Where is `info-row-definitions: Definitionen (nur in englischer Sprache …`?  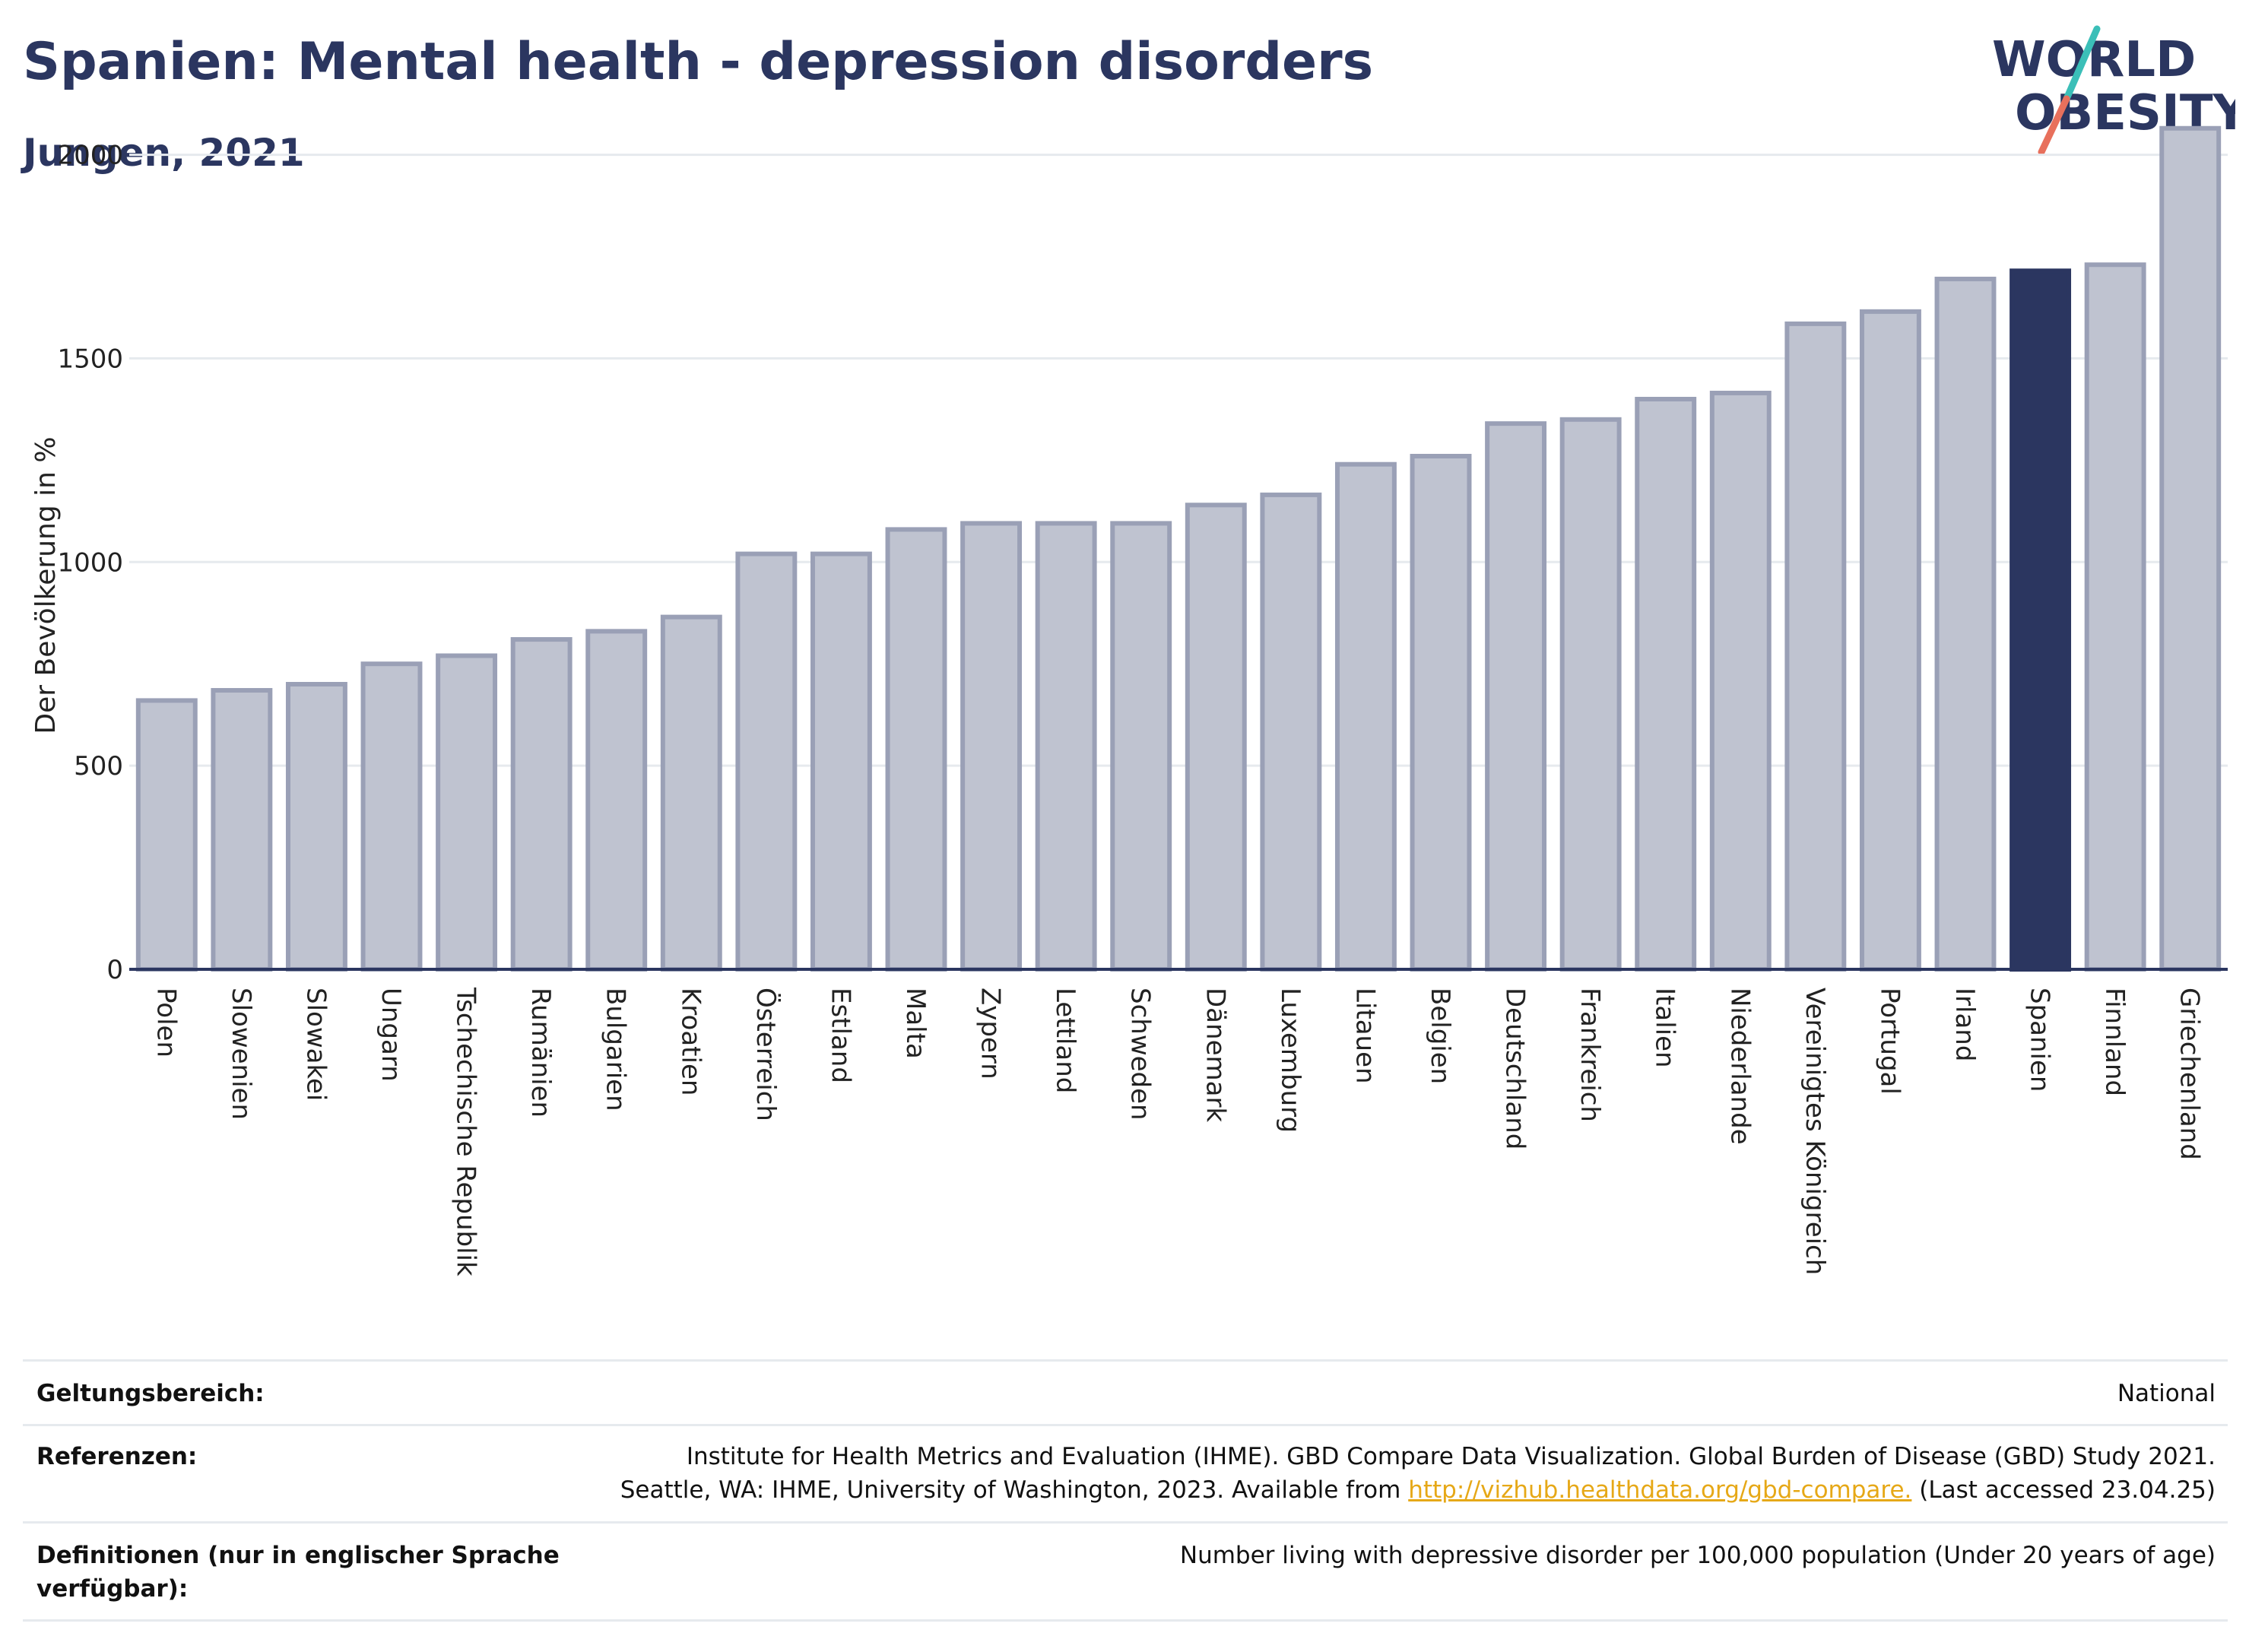 info-row-definitions: Definitionen (nur in englischer Sprache … is located at coordinates (1125, 1571).